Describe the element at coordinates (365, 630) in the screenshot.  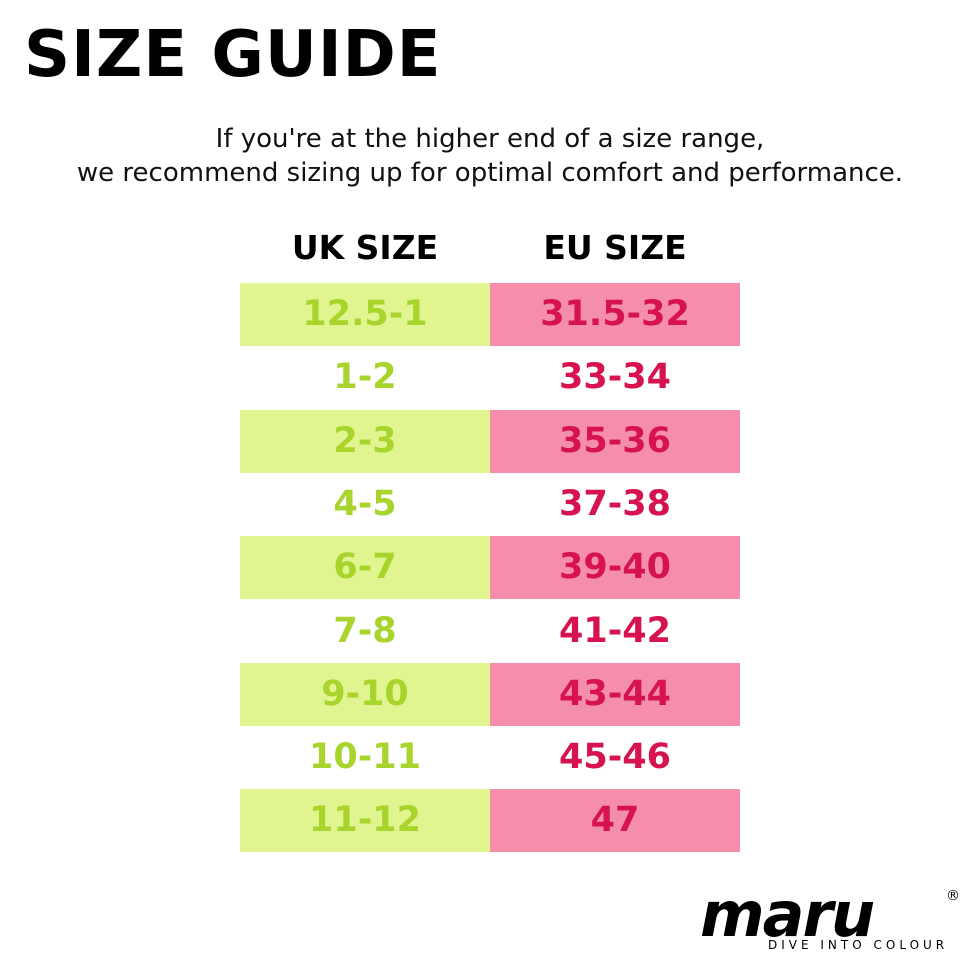
I see `size-cell: 7-8` at that location.